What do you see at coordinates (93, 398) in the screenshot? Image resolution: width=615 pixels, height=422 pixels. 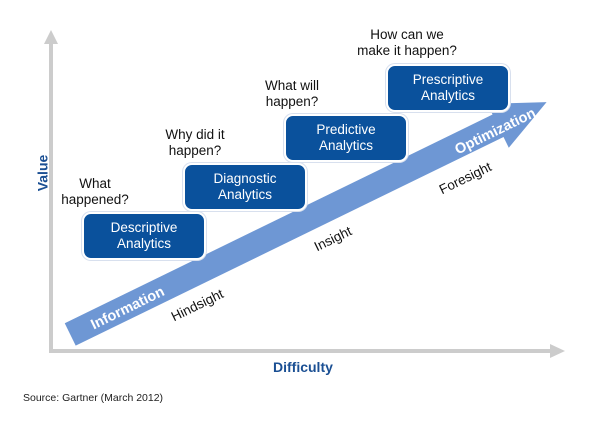 I see `source-note: Source: Gartner (March 2012)` at bounding box center [93, 398].